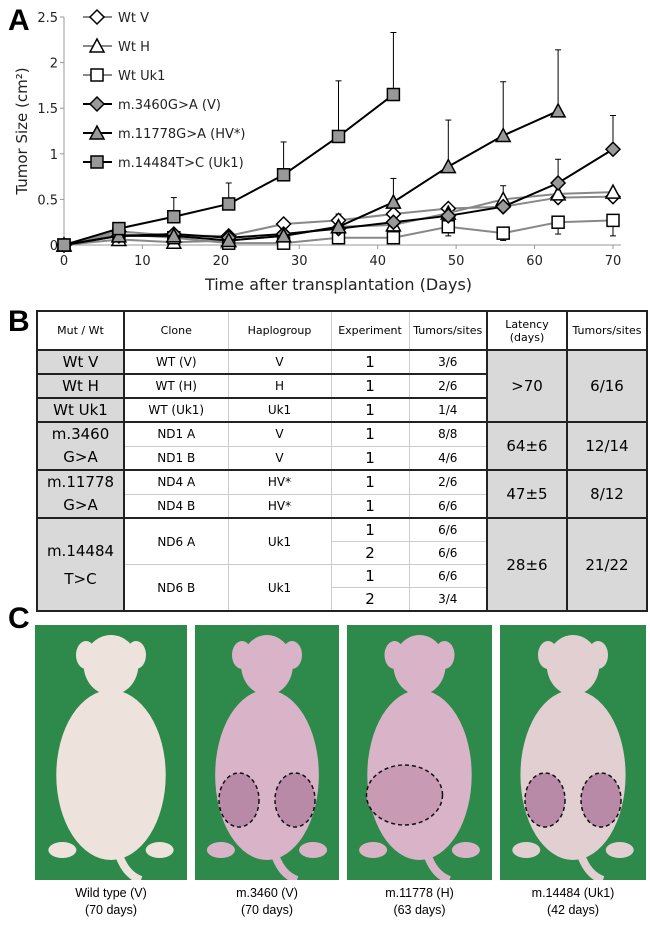 This screenshot has width=650, height=942. I want to click on table-row: m.14484 T>C ND6 A Uk1 1 6/6 28±6 21/22, so click(342, 564).